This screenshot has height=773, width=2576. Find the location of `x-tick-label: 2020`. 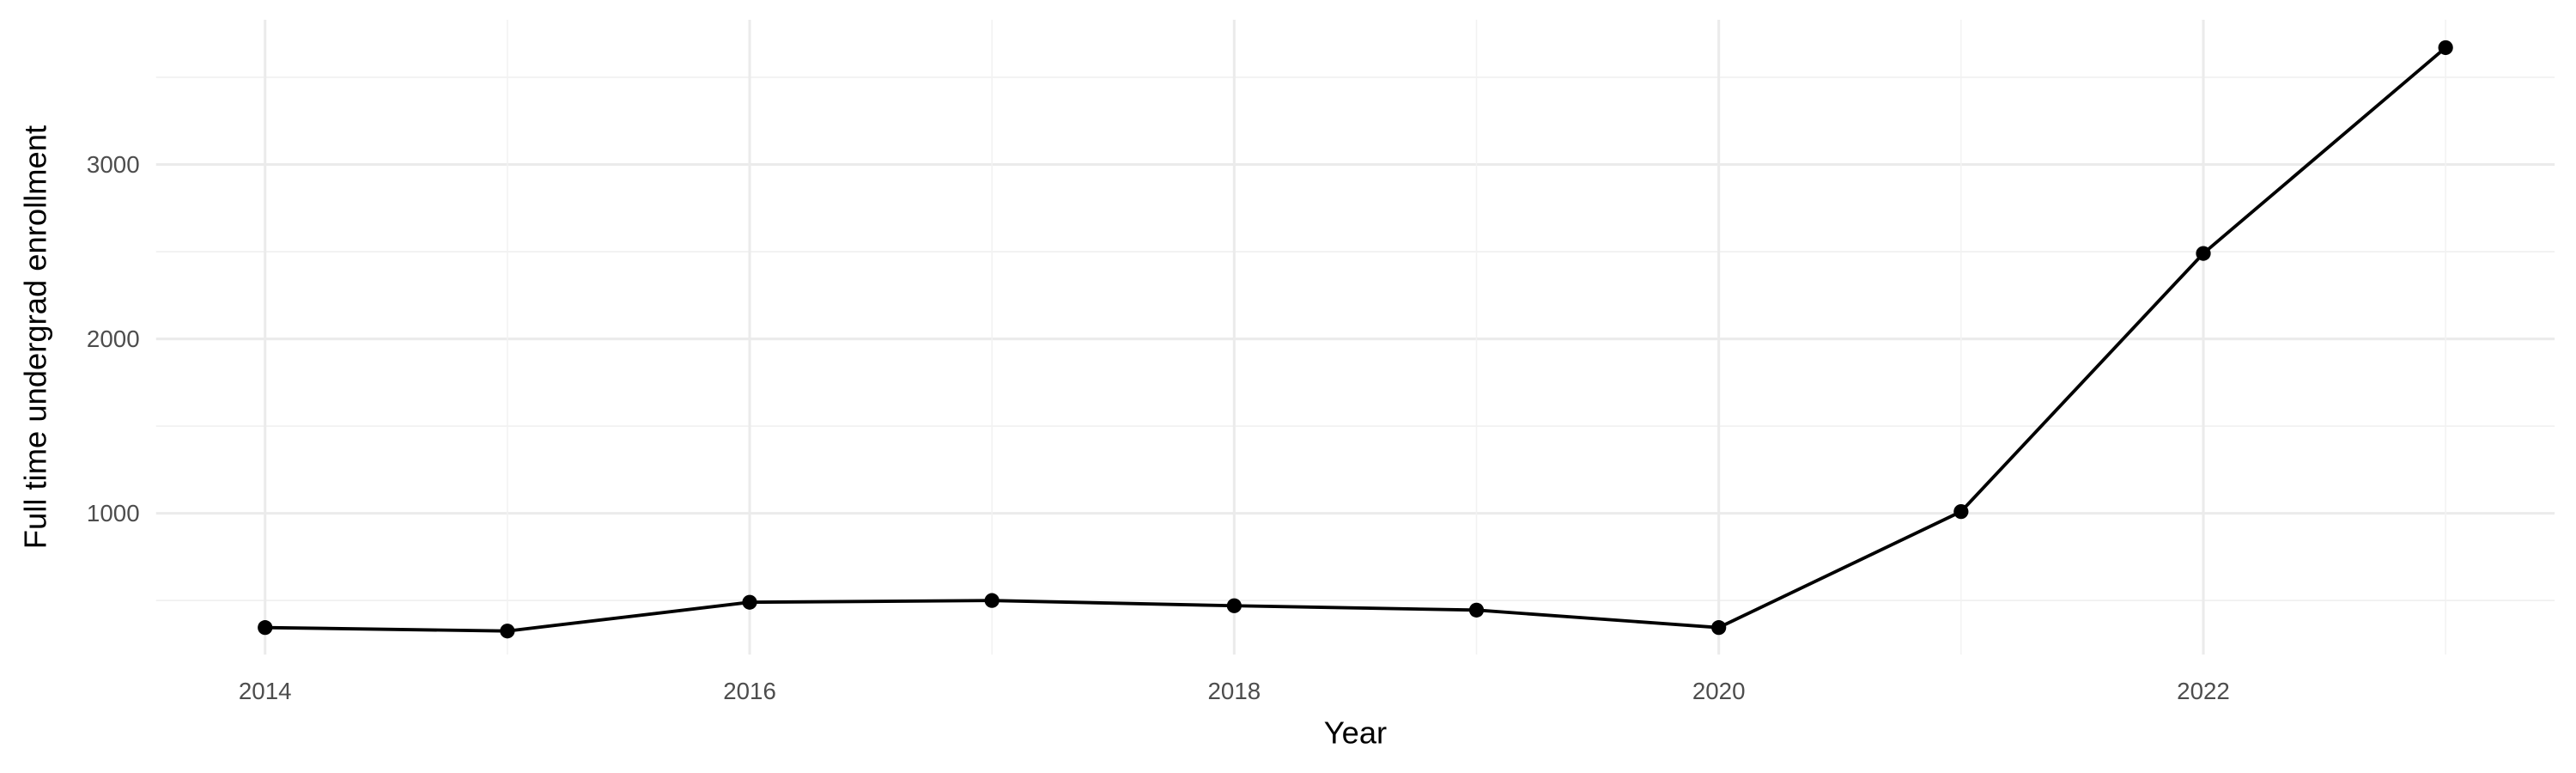

x-tick-label: 2020 is located at coordinates (1719, 691).